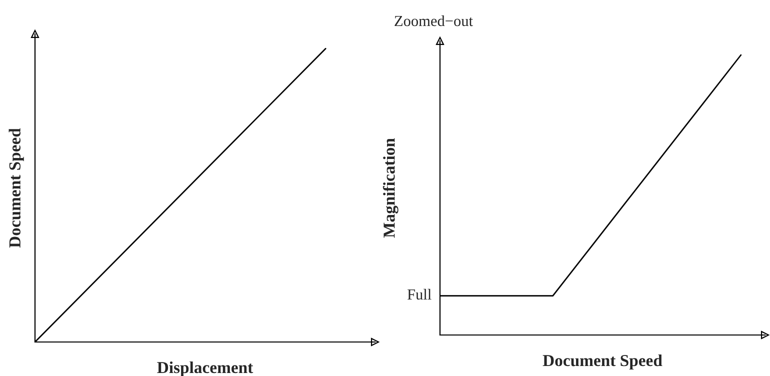 The height and width of the screenshot is (376, 770). I want to click on text: Zoomed−out, so click(433, 20).